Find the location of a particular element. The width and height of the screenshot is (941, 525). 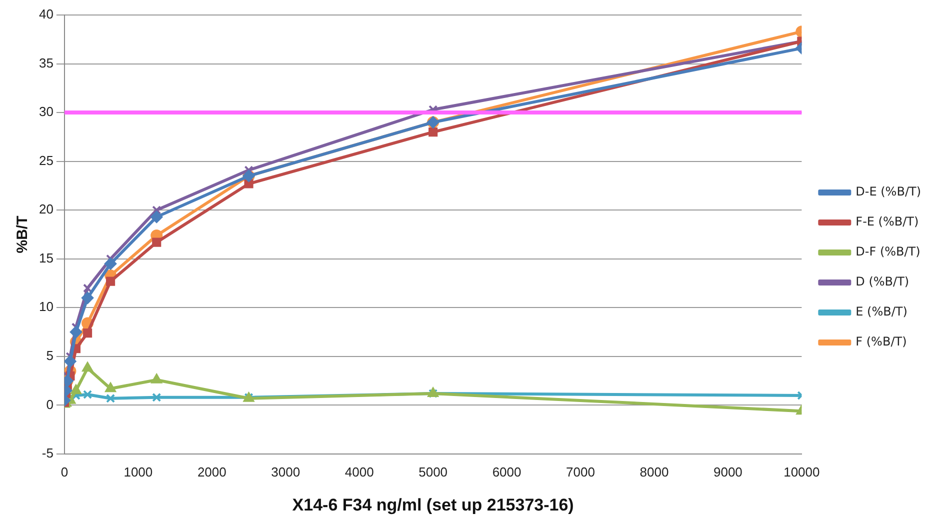

legend-label: D-F (%B/T) is located at coordinates (888, 251).